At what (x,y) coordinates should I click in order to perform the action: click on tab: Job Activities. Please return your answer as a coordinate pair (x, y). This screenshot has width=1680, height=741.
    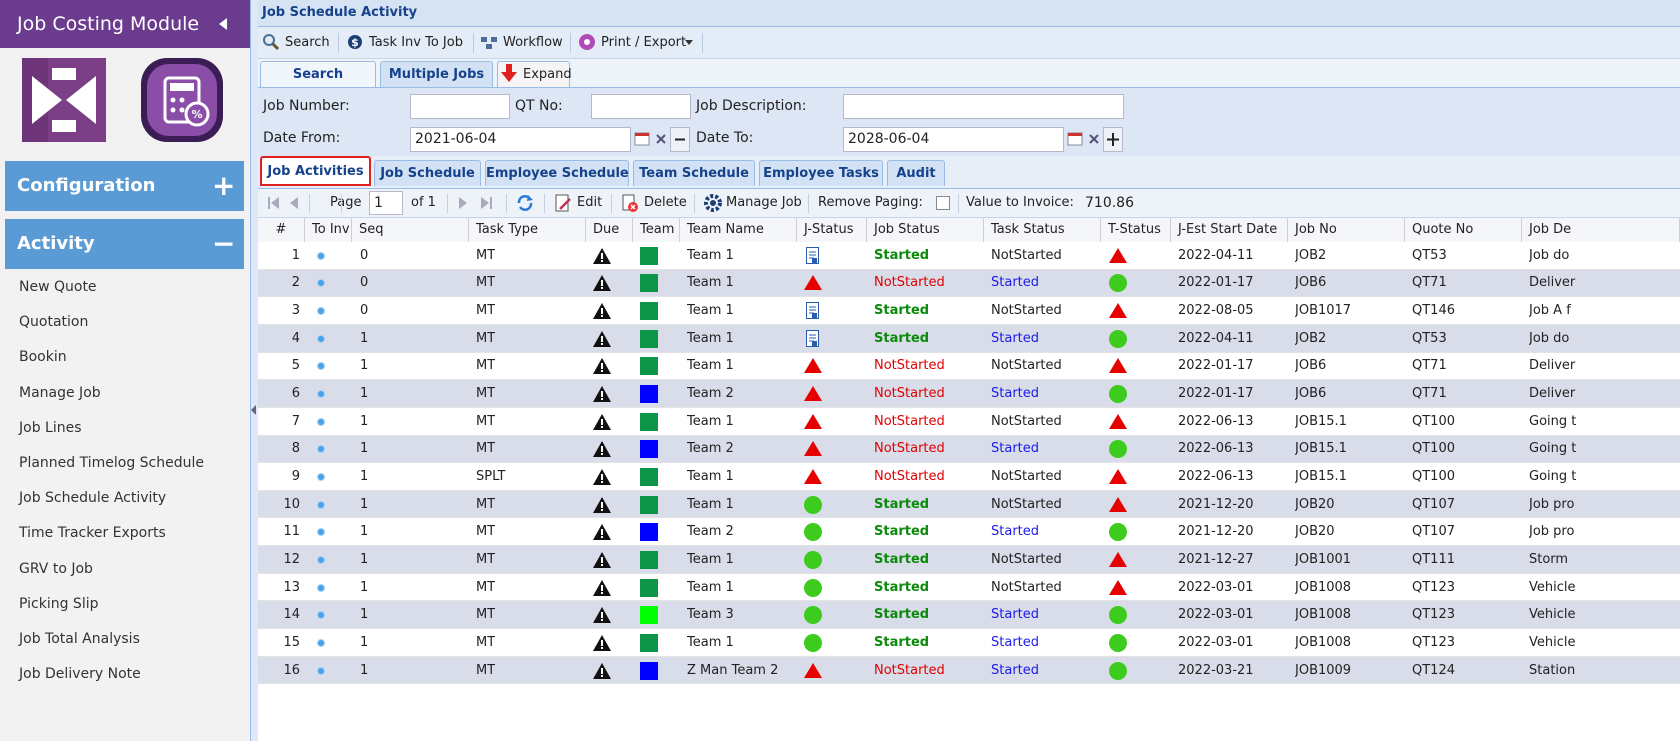
    Looking at the image, I should click on (315, 171).